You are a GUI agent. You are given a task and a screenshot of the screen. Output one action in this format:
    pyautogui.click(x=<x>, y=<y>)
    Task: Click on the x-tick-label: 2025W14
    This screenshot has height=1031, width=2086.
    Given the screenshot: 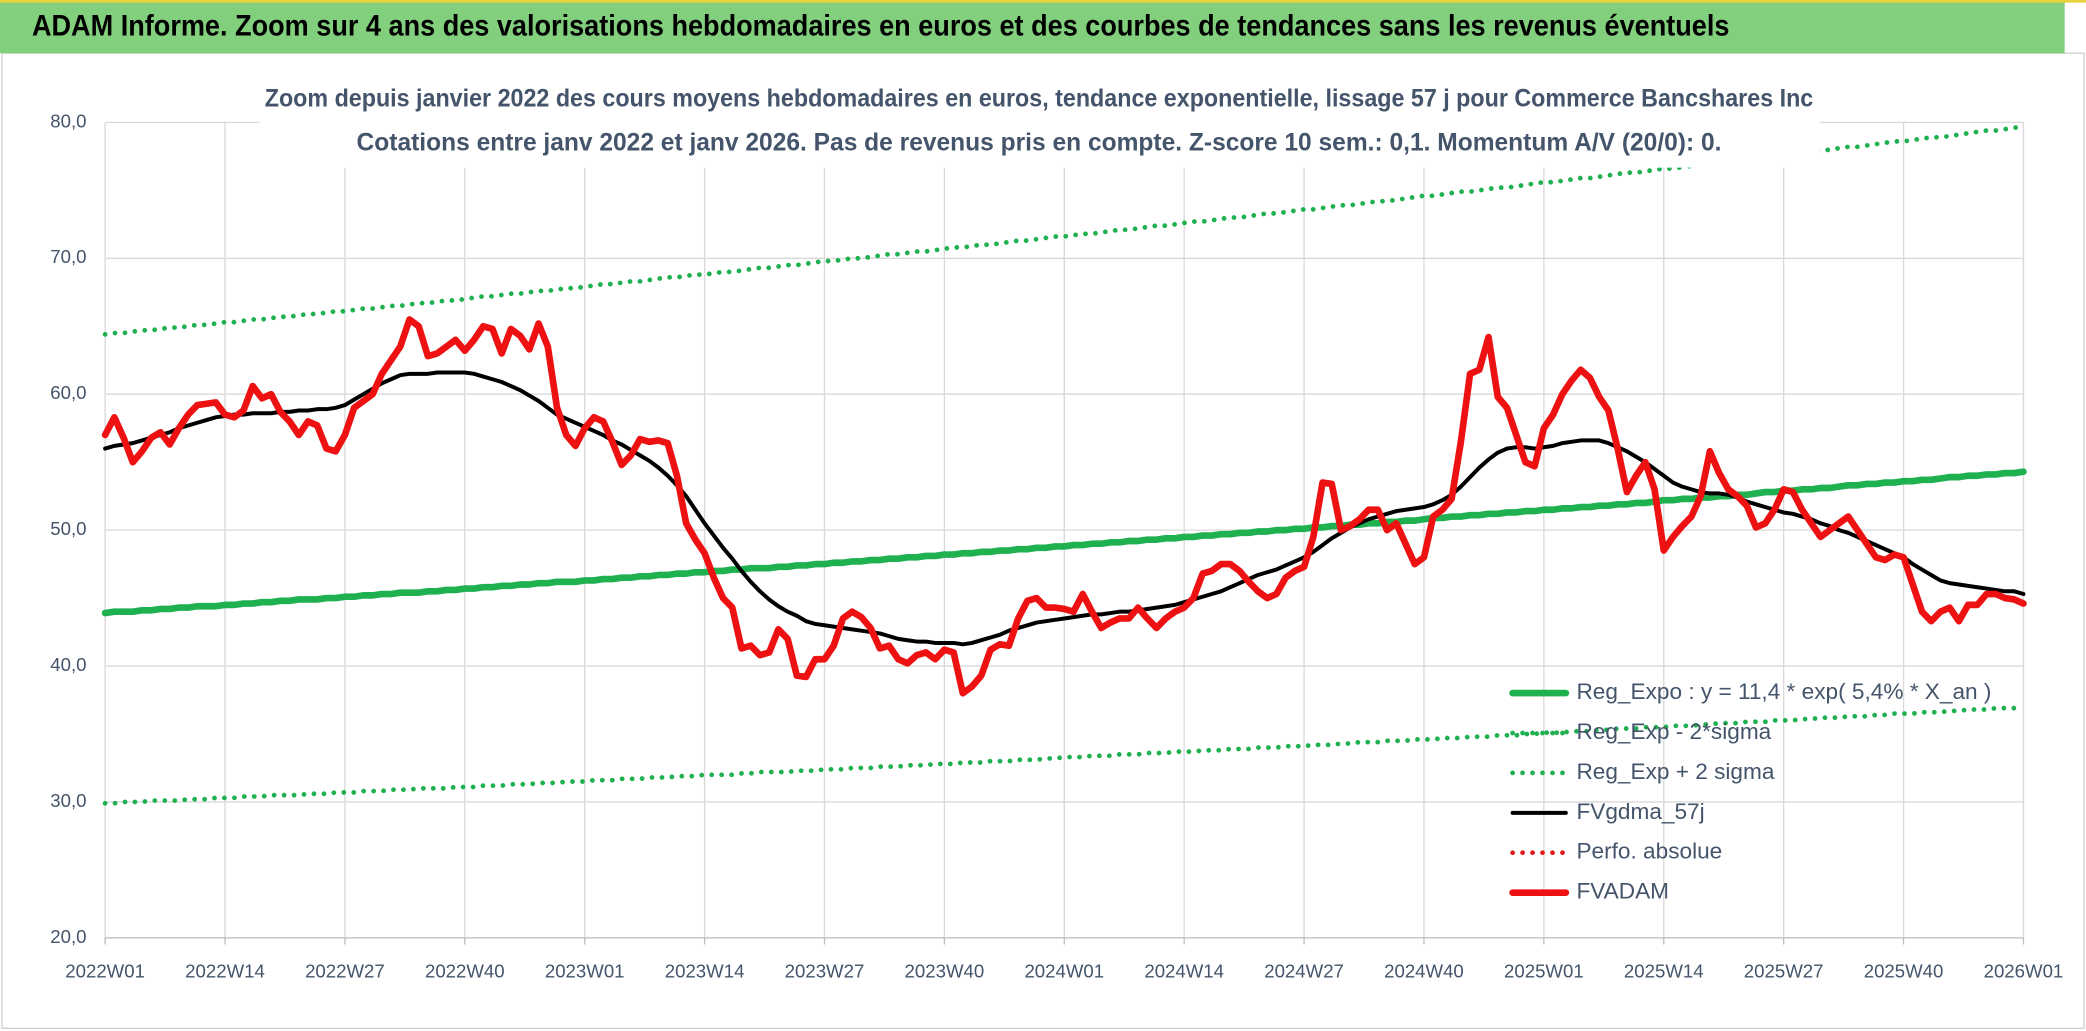 What is the action you would take?
    pyautogui.click(x=1664, y=970)
    